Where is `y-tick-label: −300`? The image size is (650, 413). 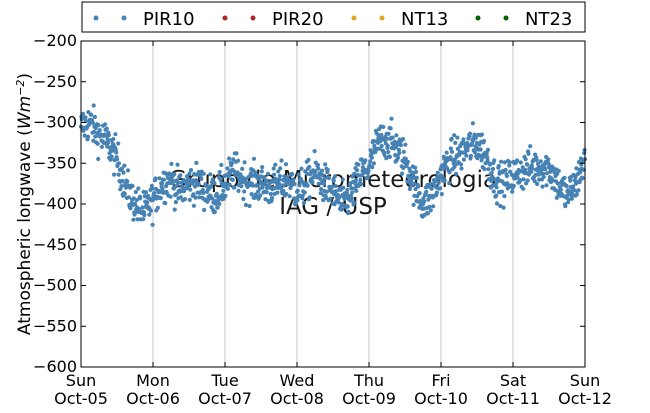
y-tick-label: −300 is located at coordinates (55, 122).